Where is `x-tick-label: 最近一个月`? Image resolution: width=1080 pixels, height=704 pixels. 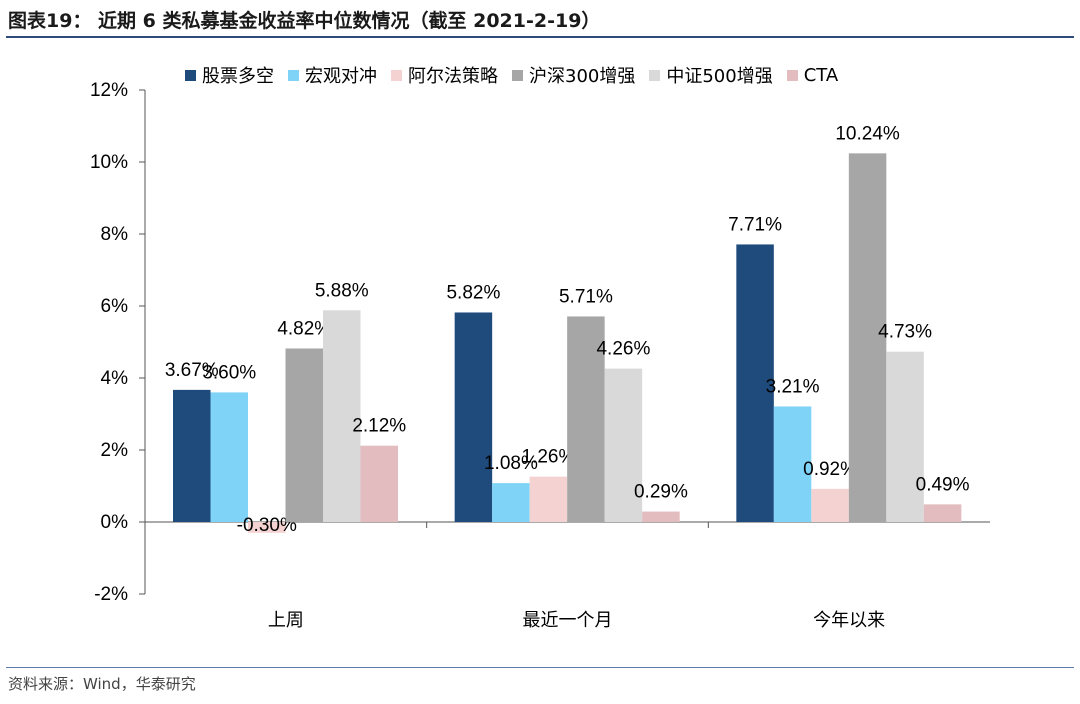 x-tick-label: 最近一个月 is located at coordinates (568, 620).